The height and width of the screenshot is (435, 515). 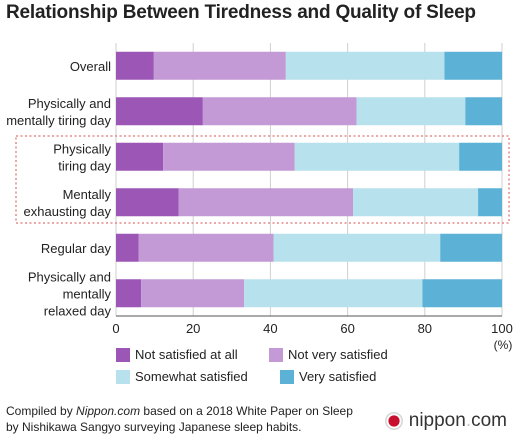 I want to click on bar-physically-tiring-day-not-very-satisfied, so click(x=229, y=156).